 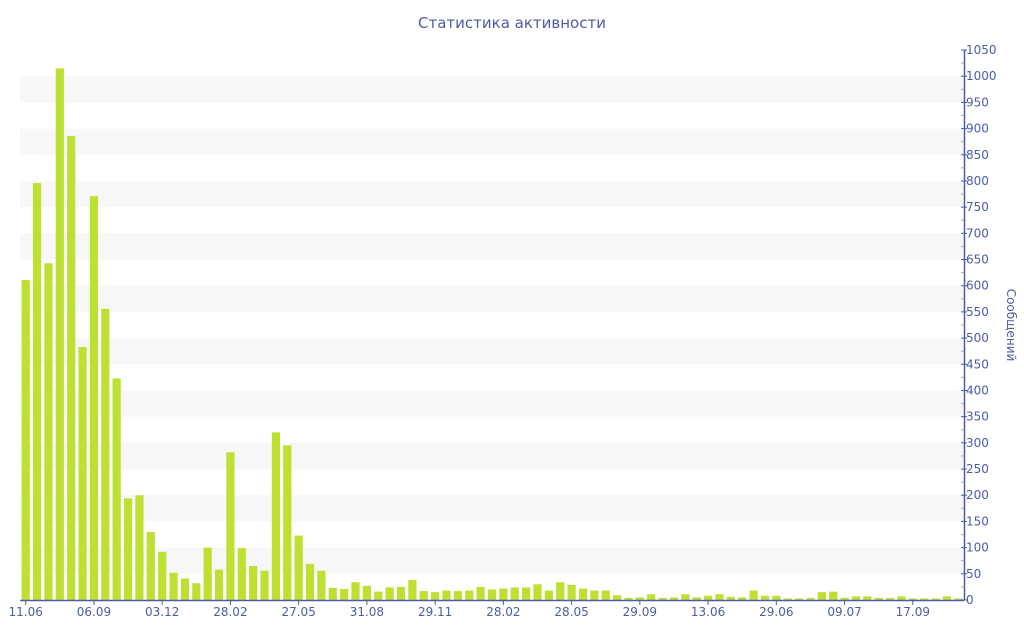 I want to click on y-tick-label: 750, so click(x=977, y=207).